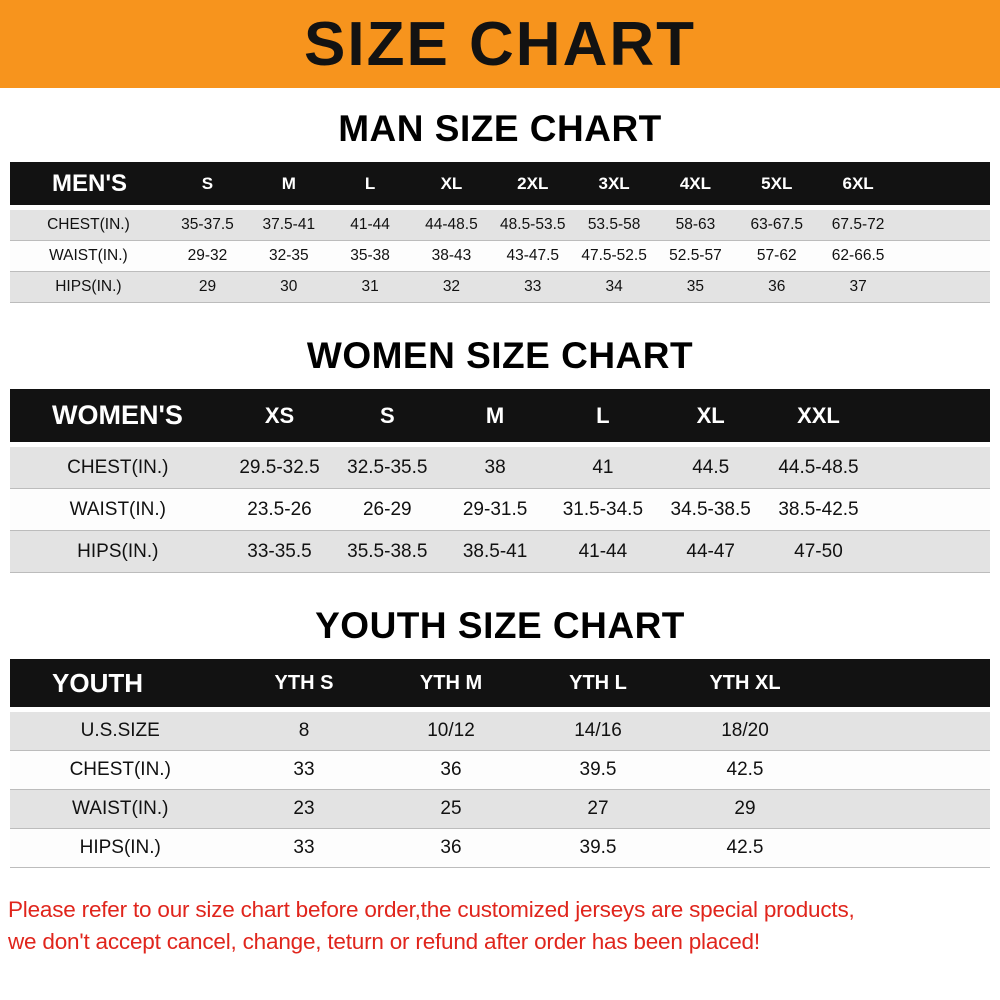 This screenshot has width=1000, height=1000. I want to click on measurement-value: 32-35, so click(288, 255).